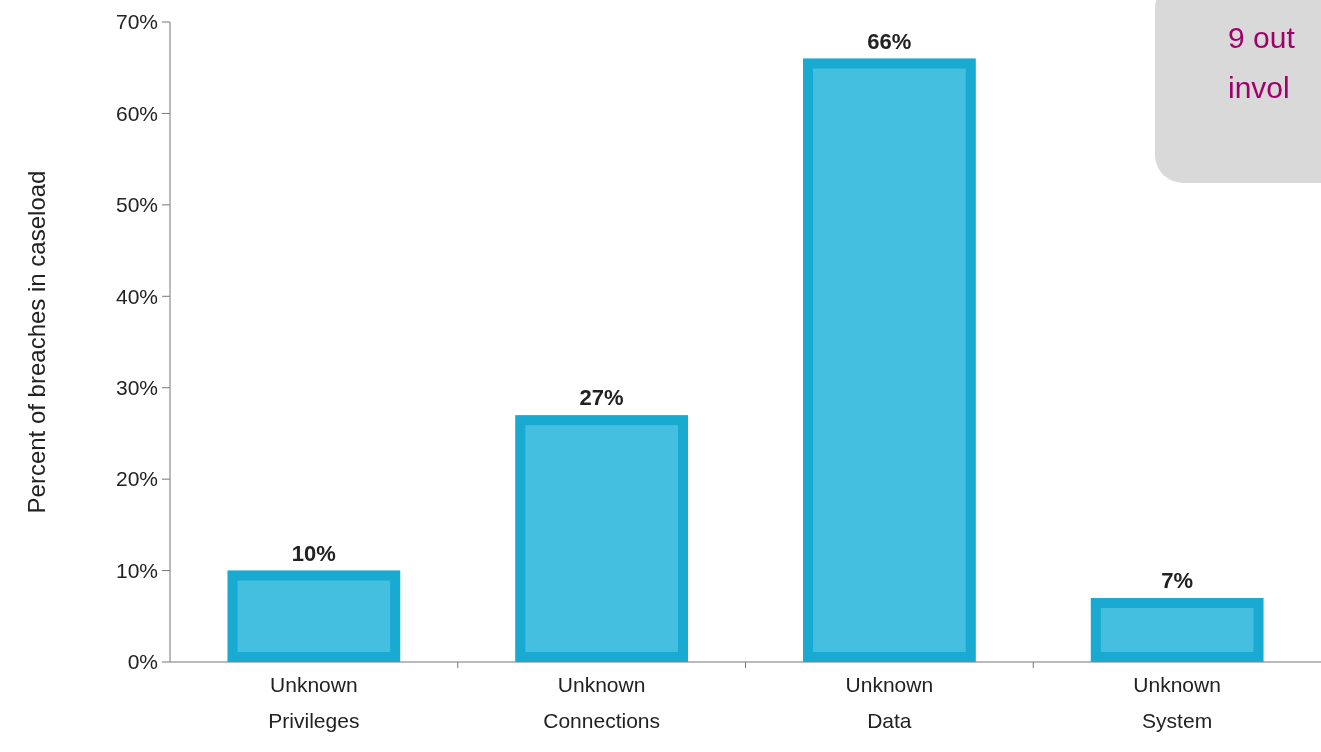 The image size is (1321, 752). I want to click on y-tick-label: 50%, so click(136, 205).